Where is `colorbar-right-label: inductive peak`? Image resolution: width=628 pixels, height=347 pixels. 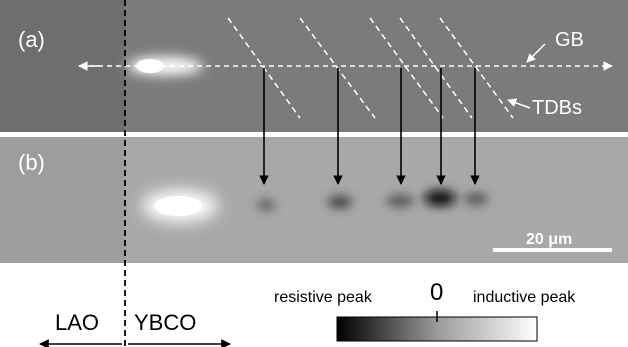 colorbar-right-label: inductive peak is located at coordinates (524, 297).